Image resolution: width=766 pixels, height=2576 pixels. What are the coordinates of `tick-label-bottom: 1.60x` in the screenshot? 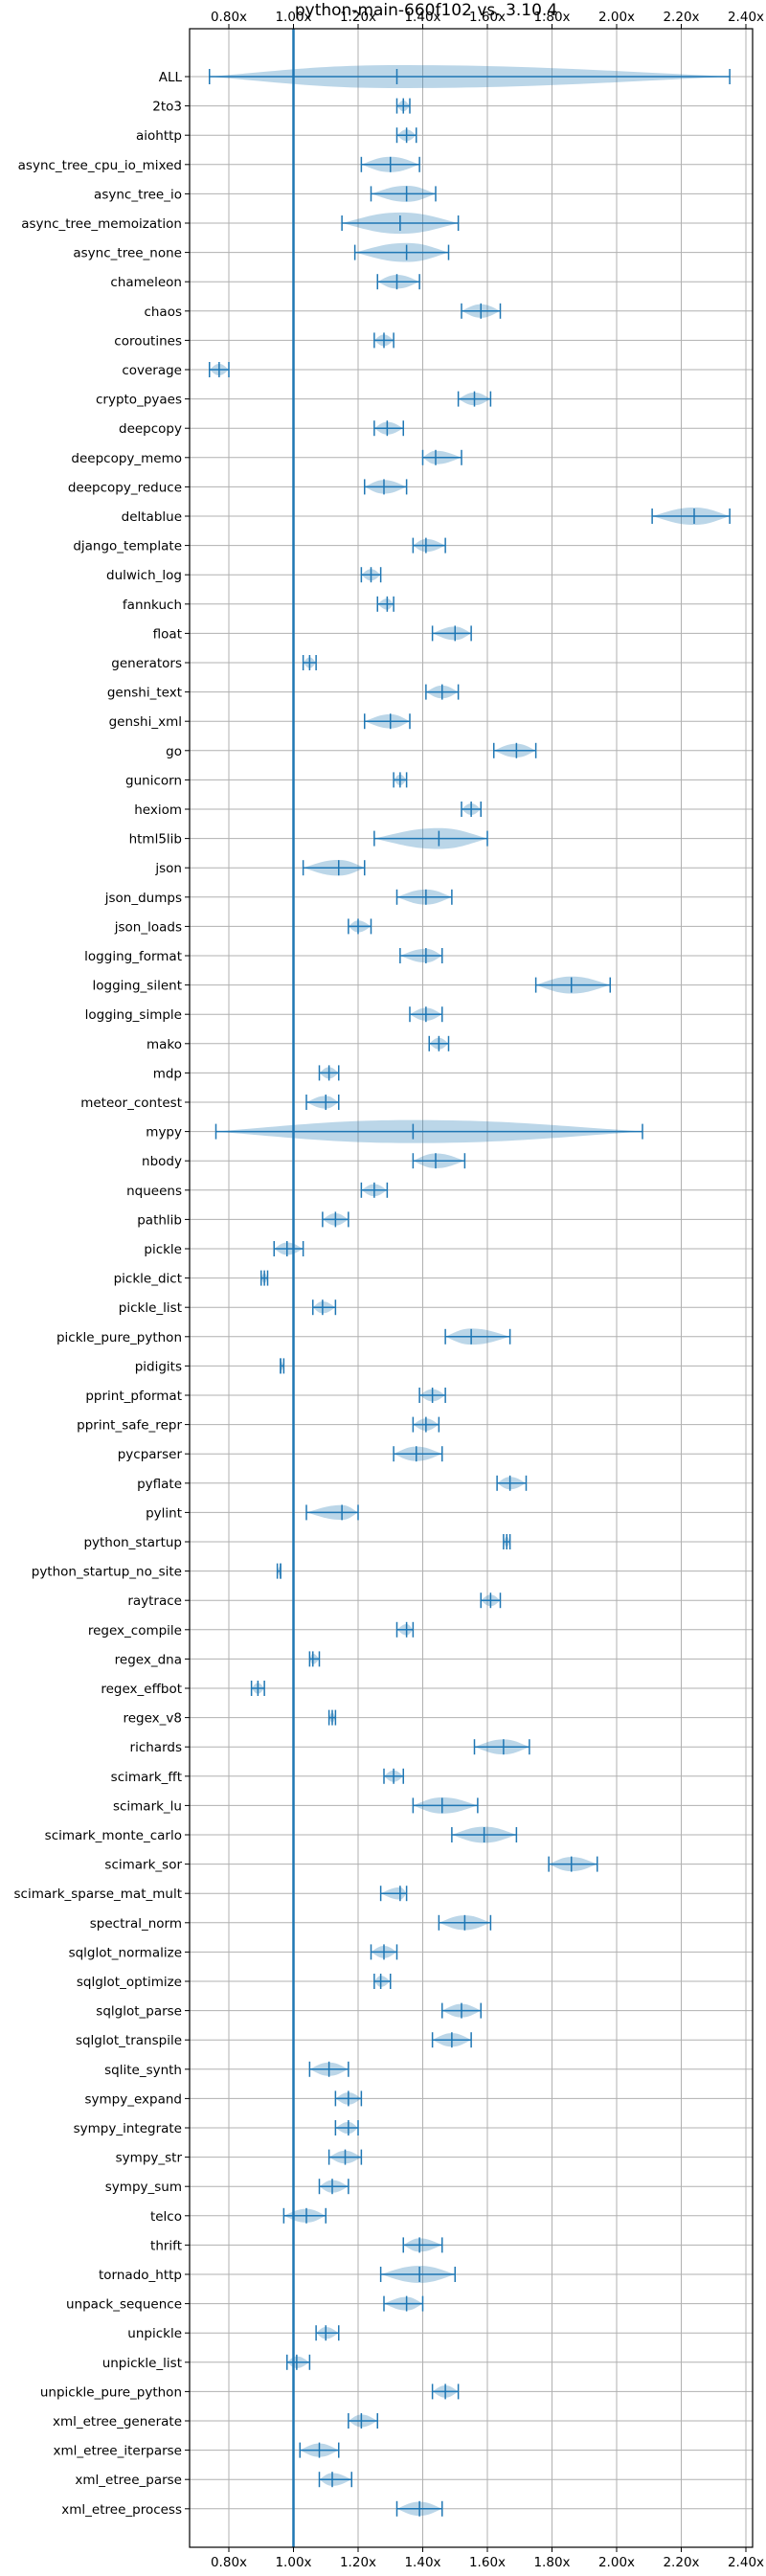 It's located at (488, 2562).